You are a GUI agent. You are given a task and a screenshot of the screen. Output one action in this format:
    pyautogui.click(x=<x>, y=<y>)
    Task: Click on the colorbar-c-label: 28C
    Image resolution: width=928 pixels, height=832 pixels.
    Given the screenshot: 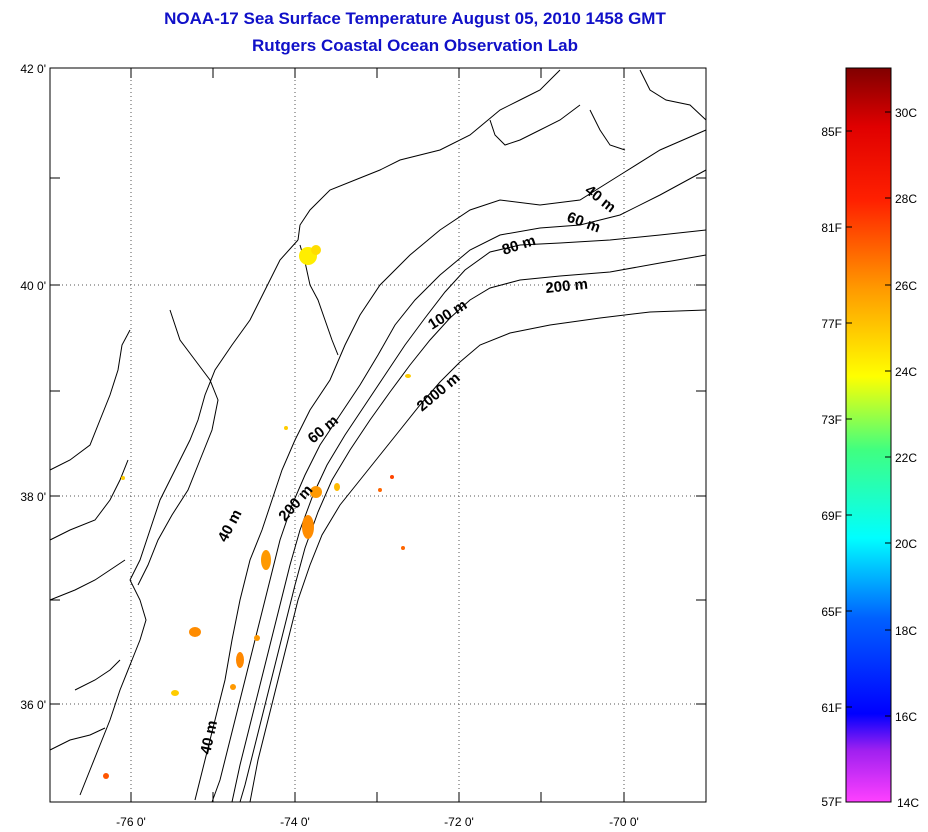 What is the action you would take?
    pyautogui.click(x=906, y=199)
    